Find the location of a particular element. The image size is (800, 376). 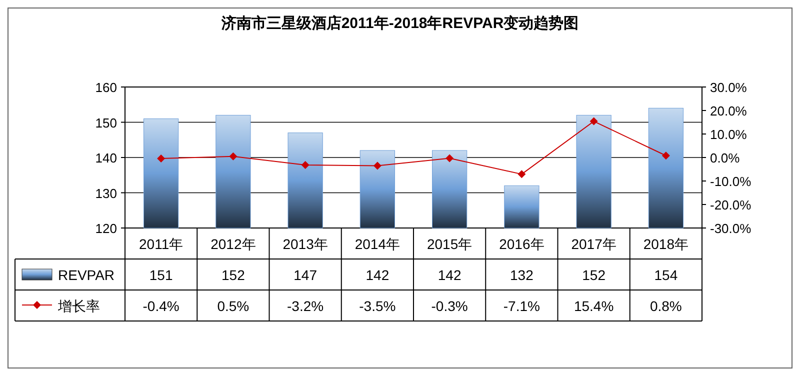

y2-tick-label: 20.0% is located at coordinates (729, 111).